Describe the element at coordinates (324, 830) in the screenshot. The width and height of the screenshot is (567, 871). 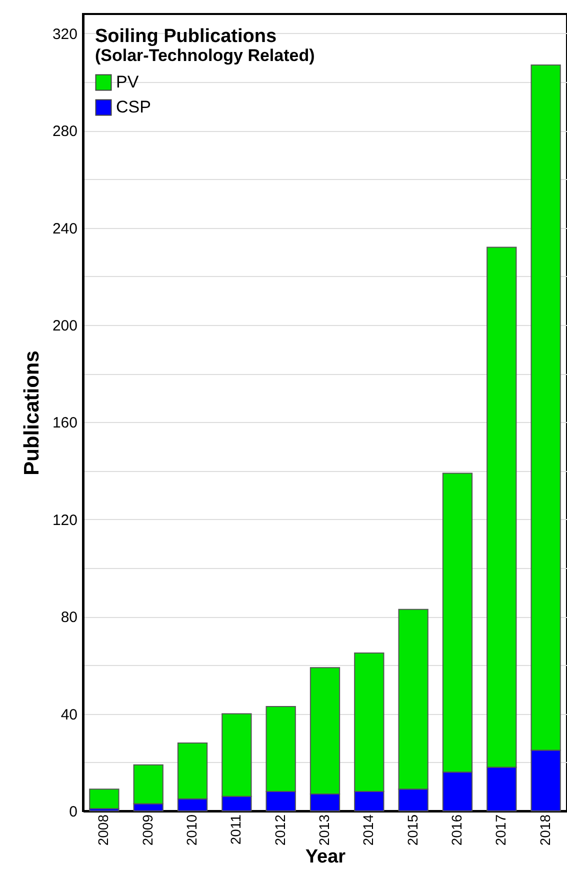
I see `x-tick-label: 2013` at that location.